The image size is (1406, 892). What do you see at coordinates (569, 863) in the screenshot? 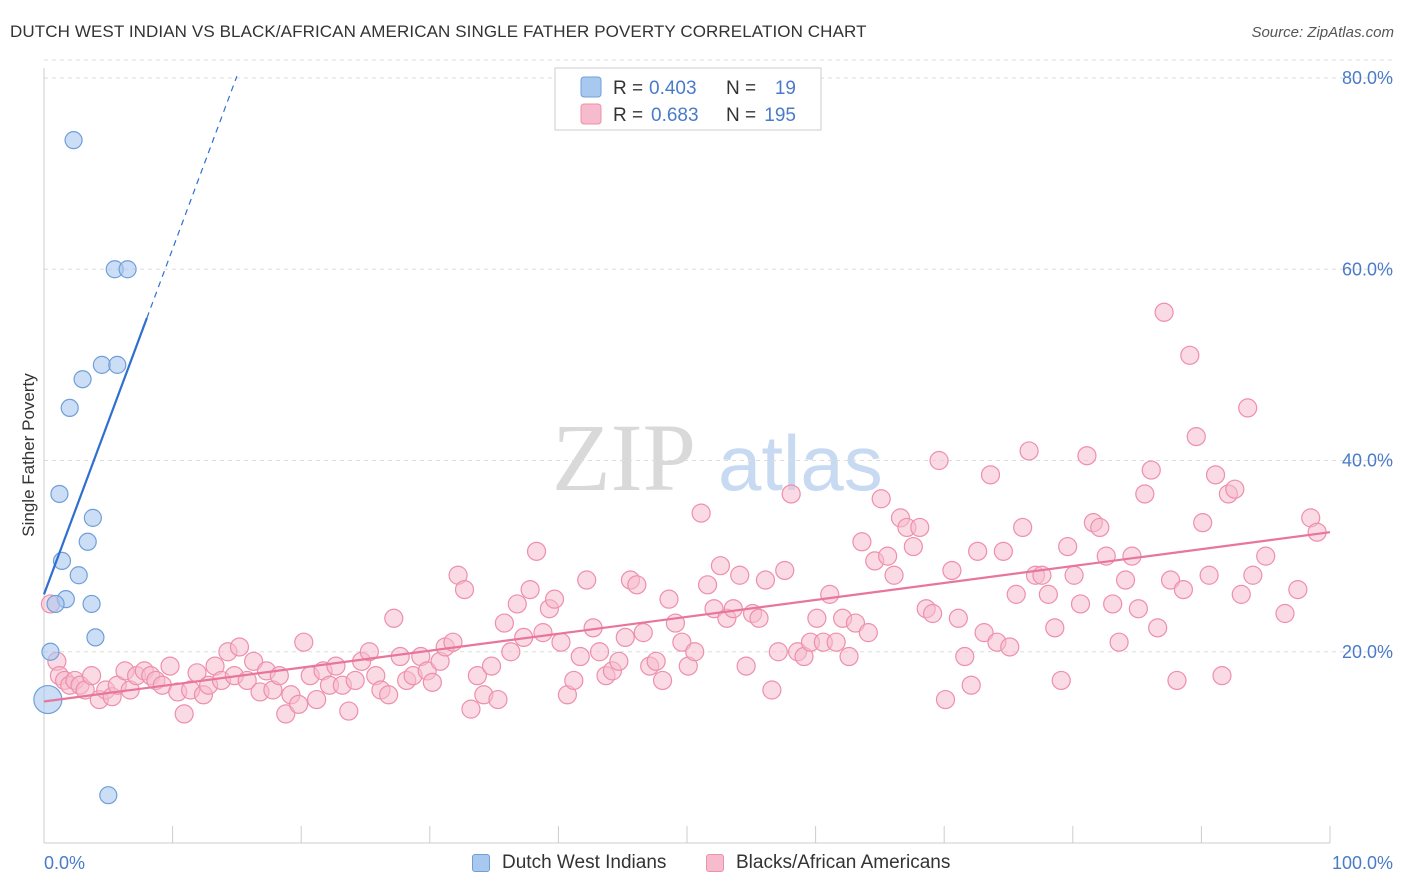
I see `bottom-legend-item-blue: Dutch West Indians` at bounding box center [569, 863].